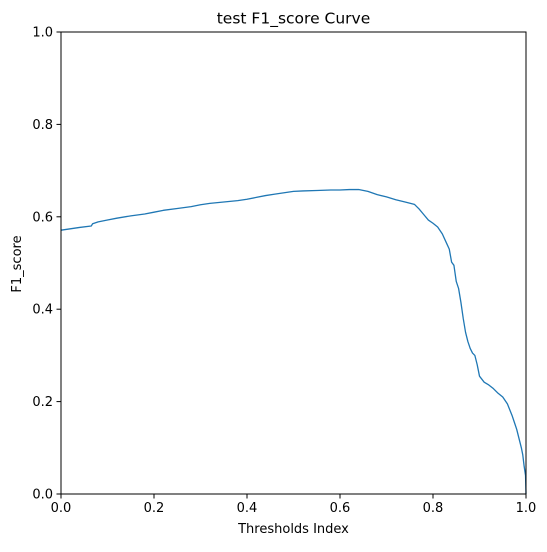 Image resolution: width=547 pixels, height=552 pixels. What do you see at coordinates (42, 217) in the screenshot?
I see `y-tick-label: 0.6` at bounding box center [42, 217].